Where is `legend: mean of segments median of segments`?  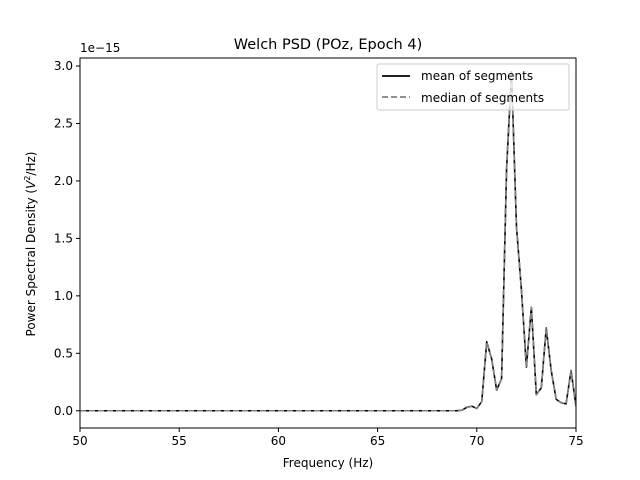
legend: mean of segments median of segments is located at coordinates (473, 87).